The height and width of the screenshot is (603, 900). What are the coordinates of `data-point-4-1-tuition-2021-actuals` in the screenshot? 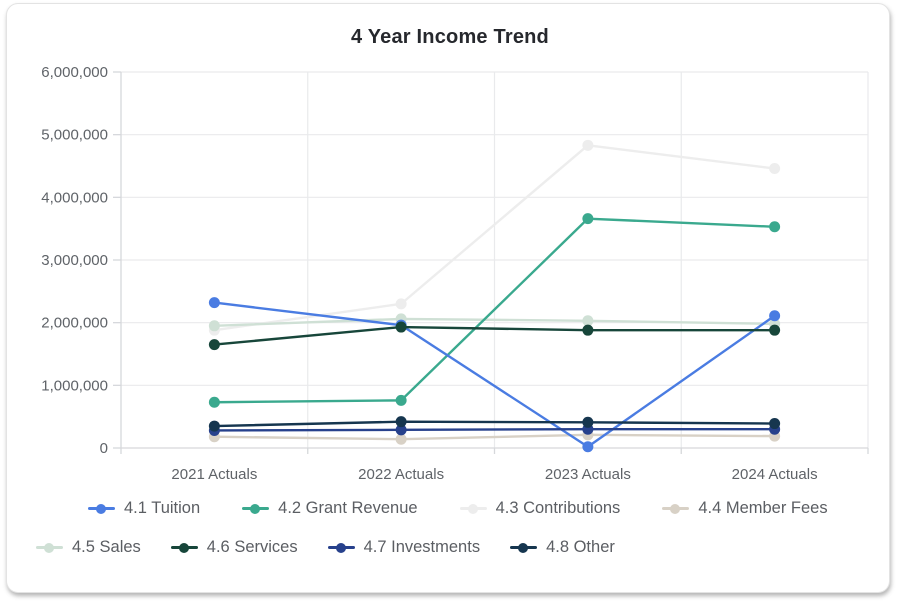 It's located at (214, 303).